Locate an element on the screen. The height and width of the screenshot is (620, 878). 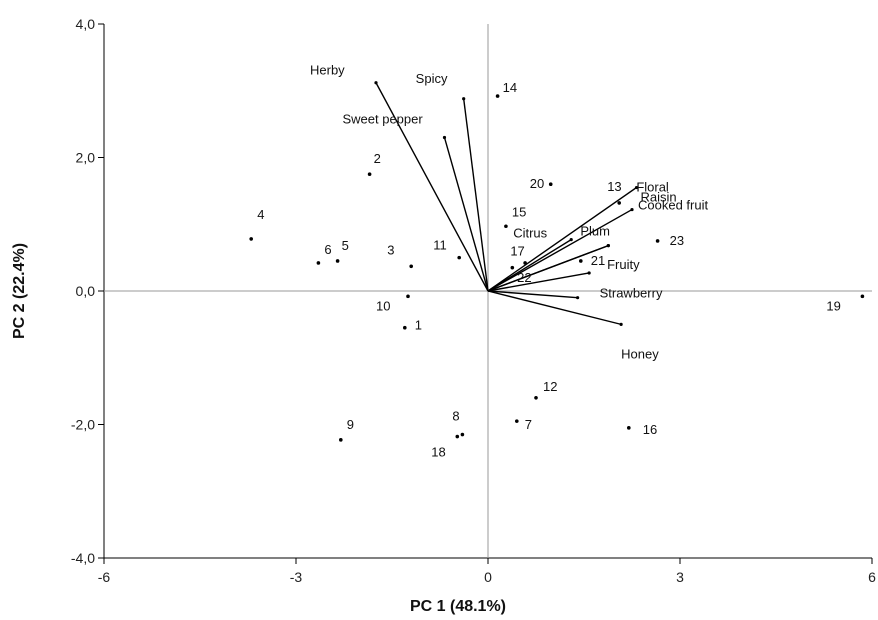
point-label: 20 is located at coordinates (537, 183).